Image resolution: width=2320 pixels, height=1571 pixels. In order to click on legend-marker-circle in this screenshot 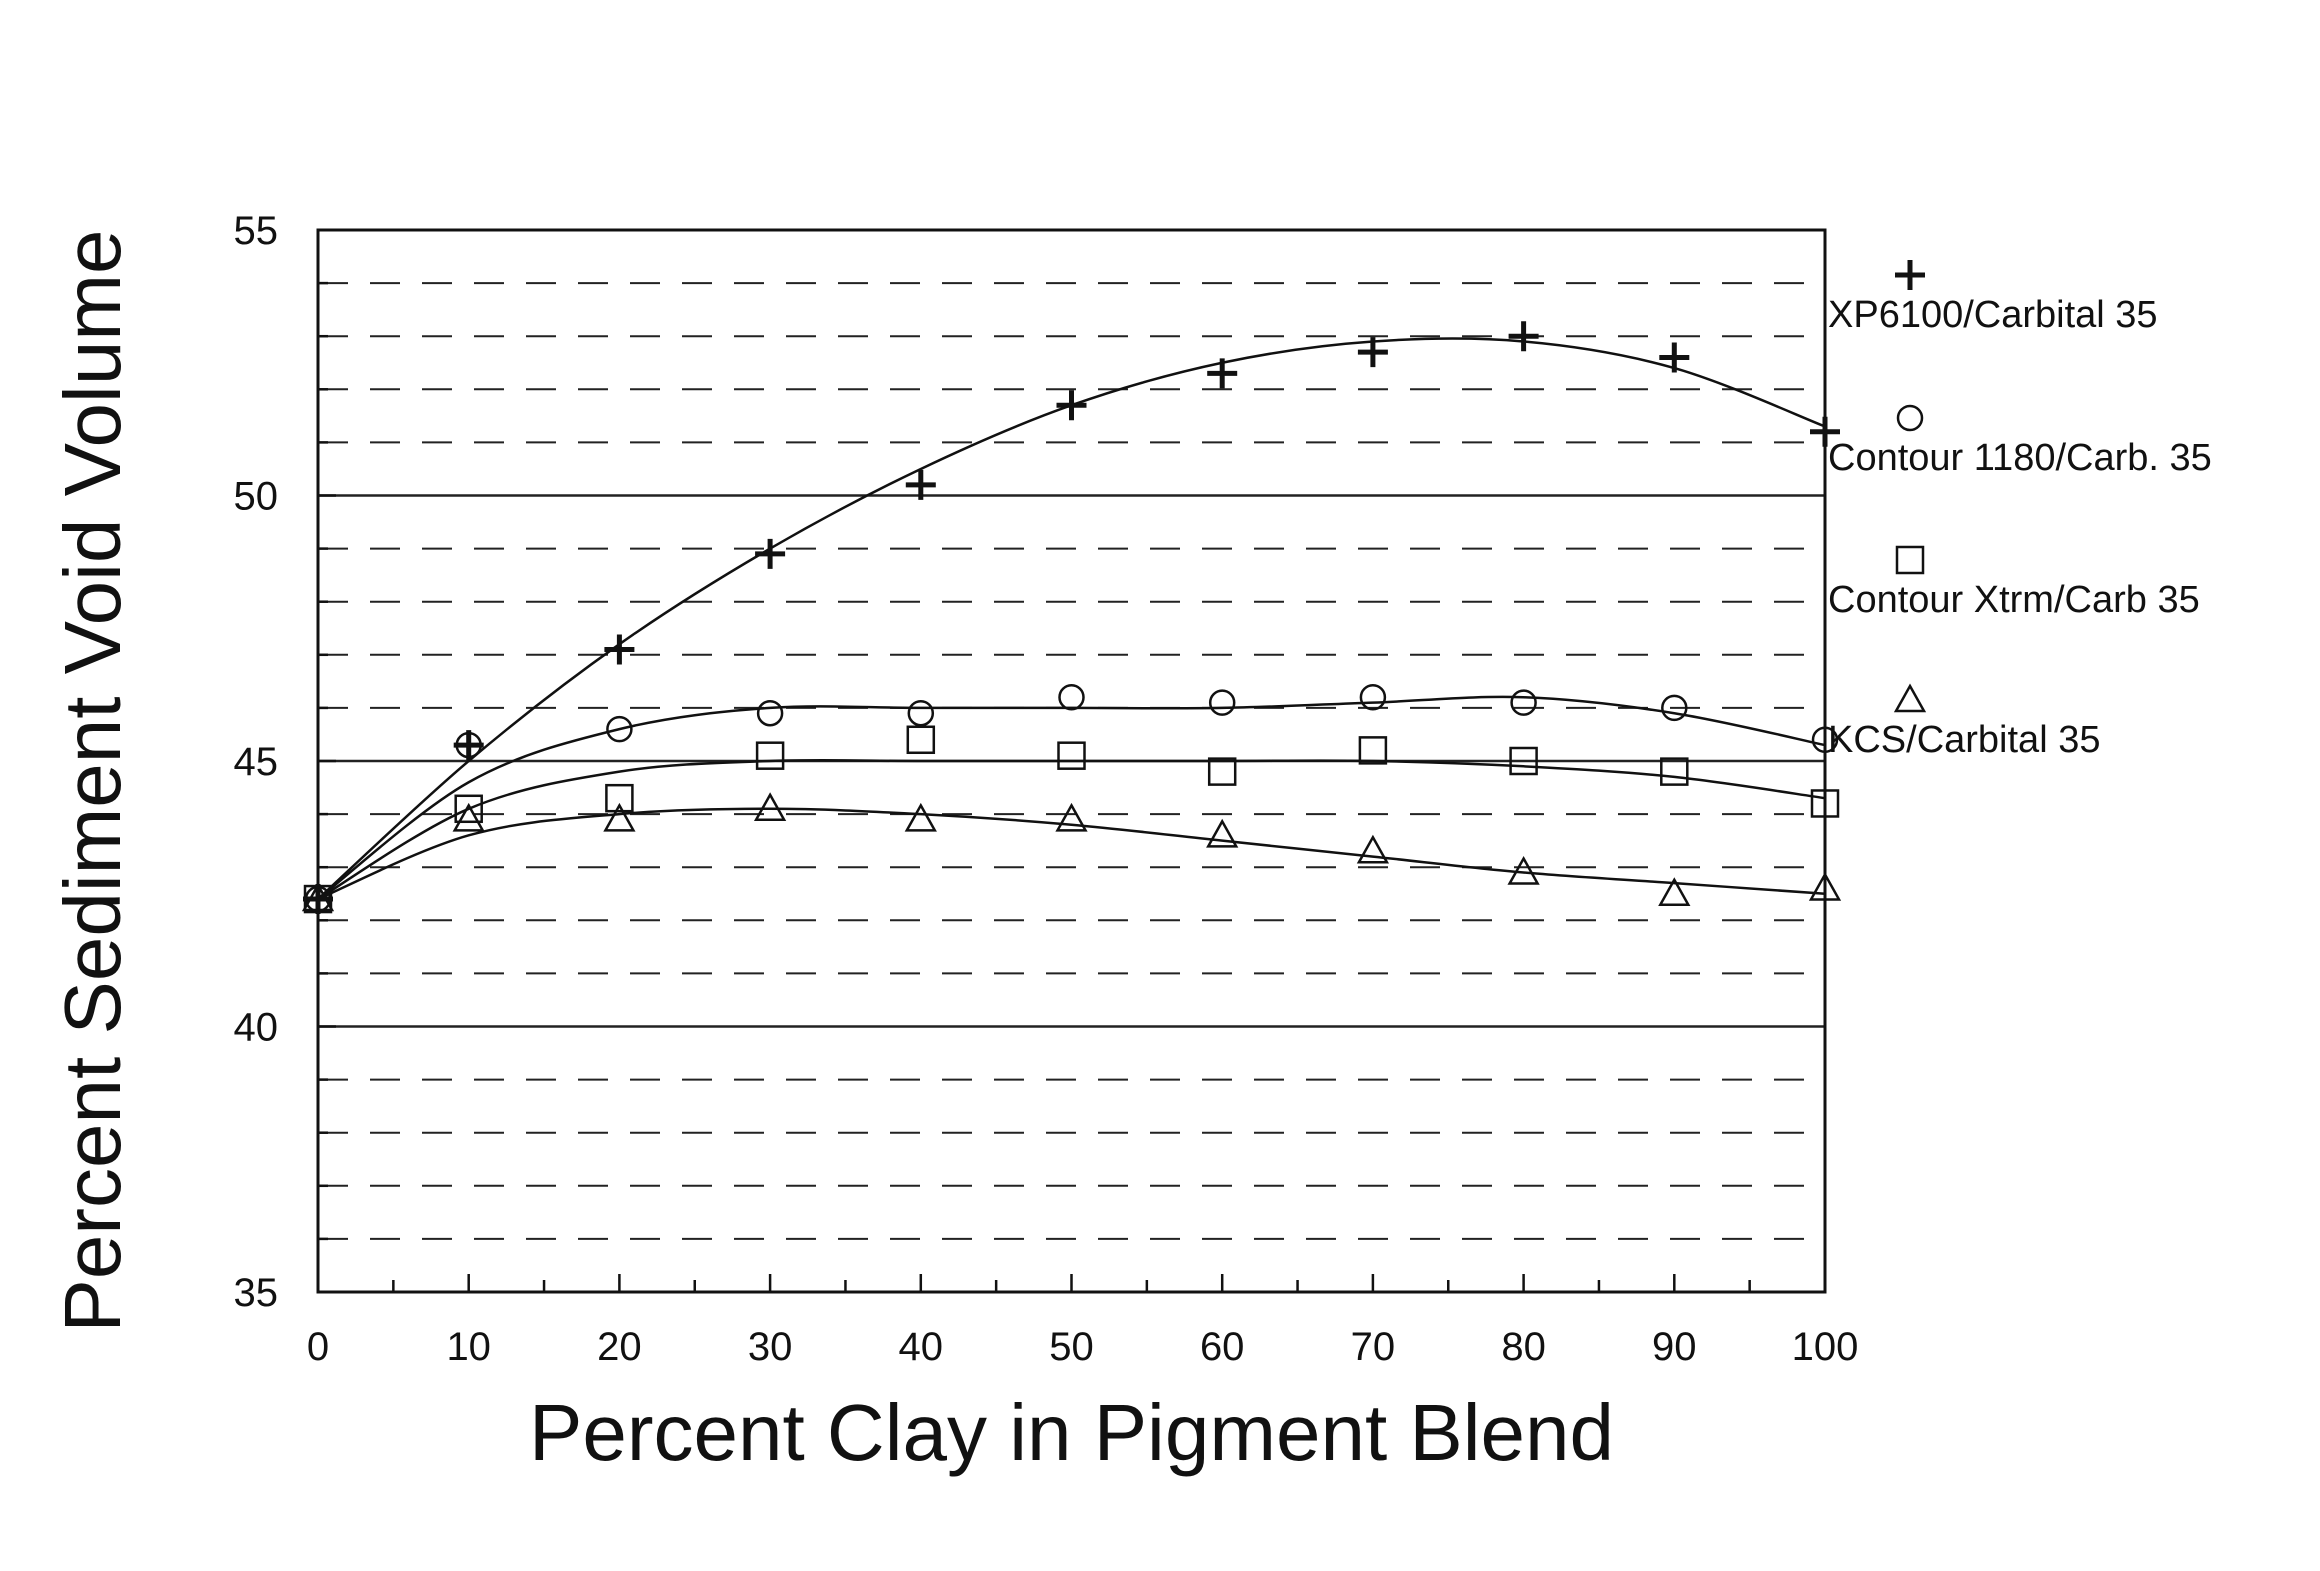, I will do `click(1910, 418)`.